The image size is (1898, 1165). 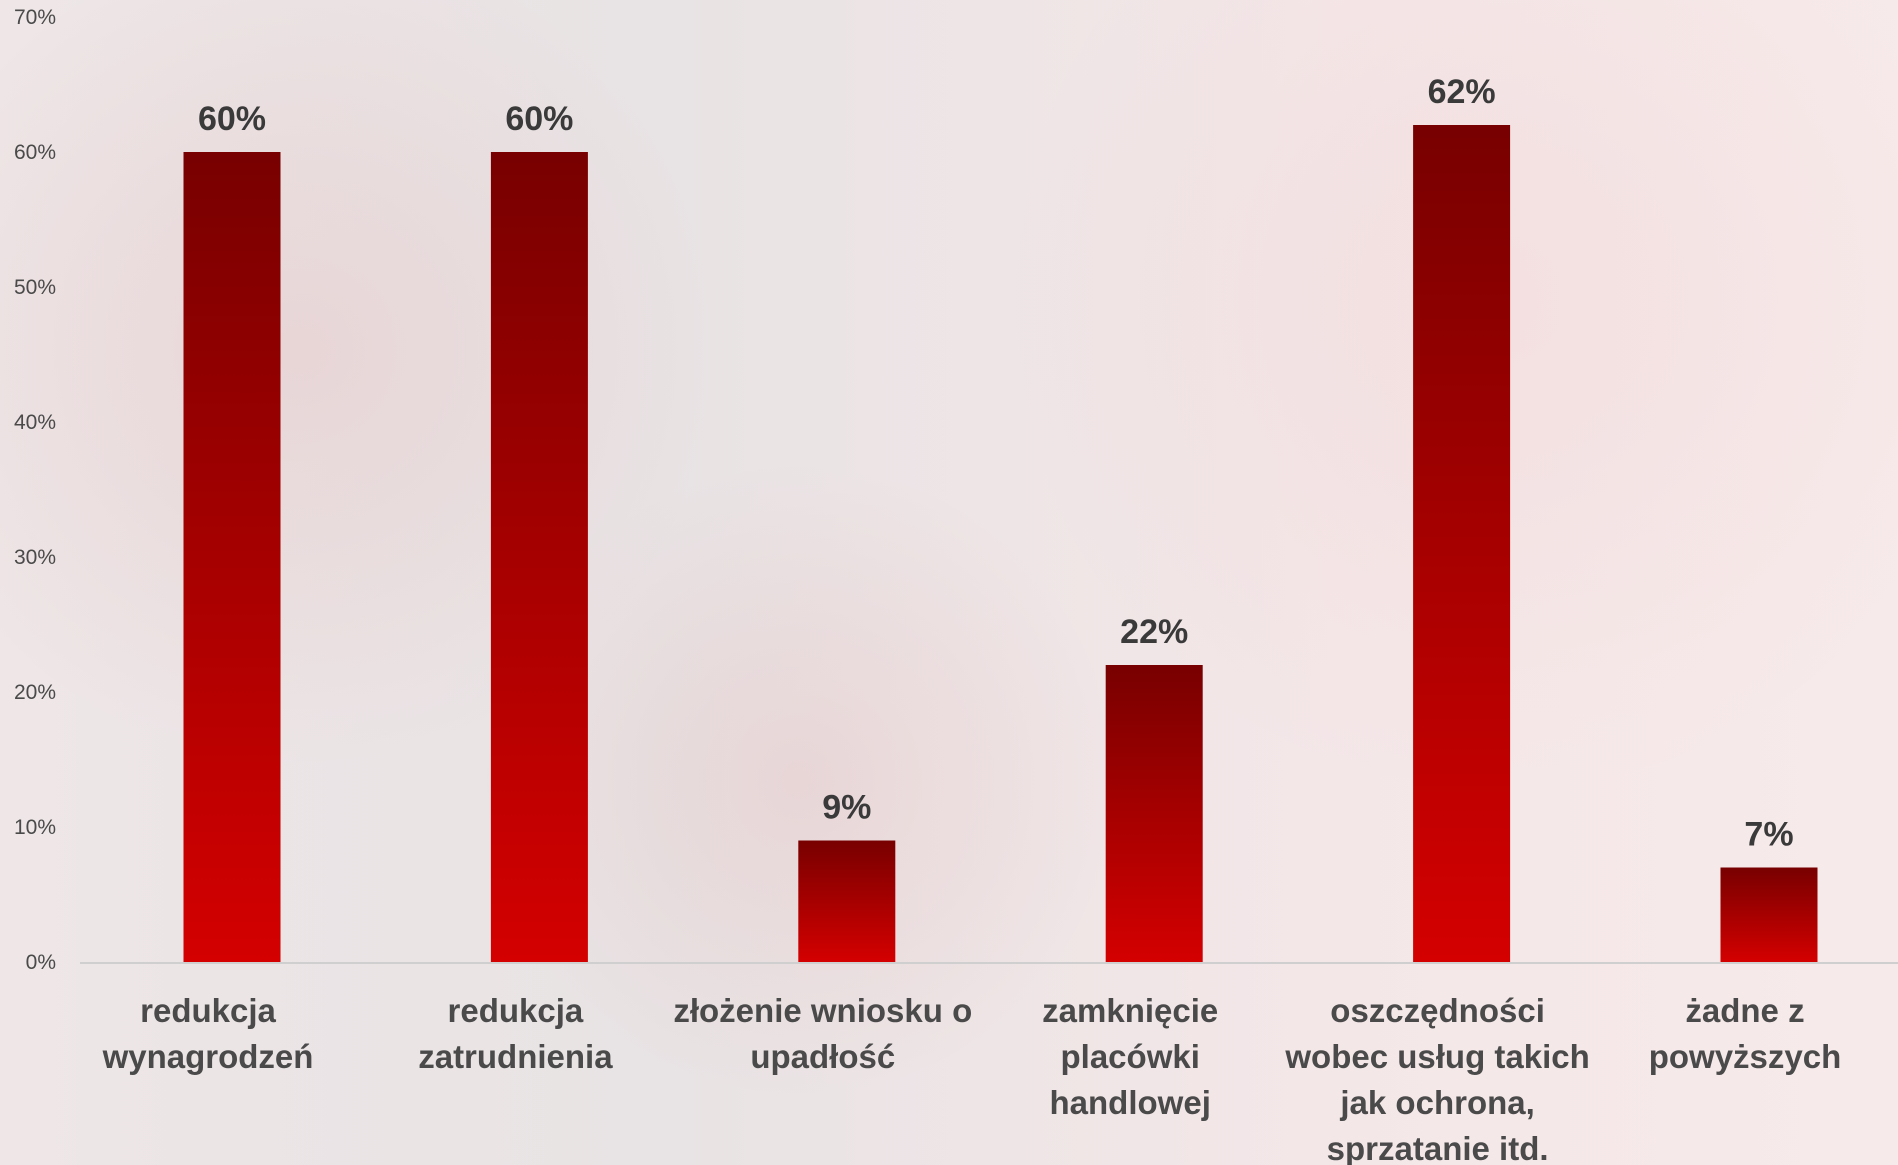 What do you see at coordinates (41, 962) in the screenshot?
I see `y-tick-label: 0%` at bounding box center [41, 962].